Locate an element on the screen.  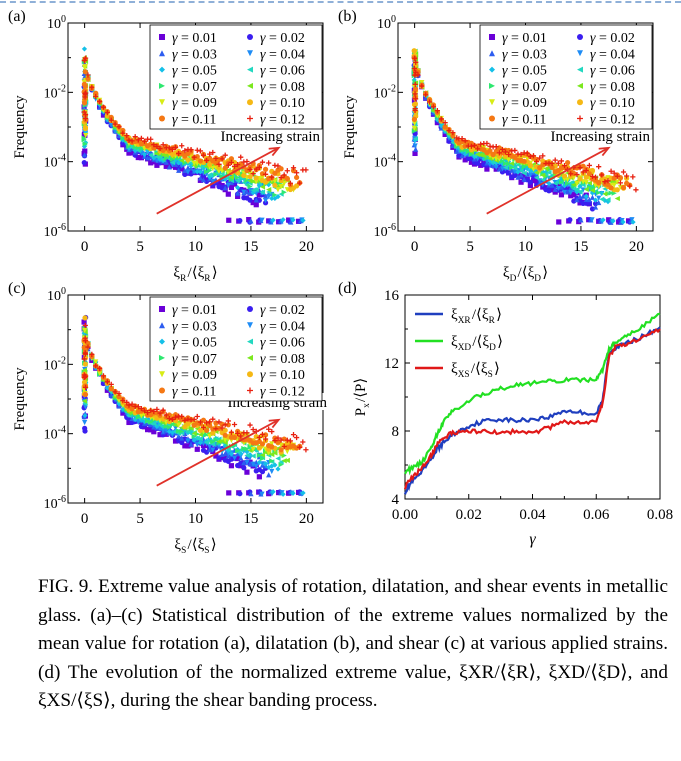
x-tick-label: 10 is located at coordinates (195, 247).